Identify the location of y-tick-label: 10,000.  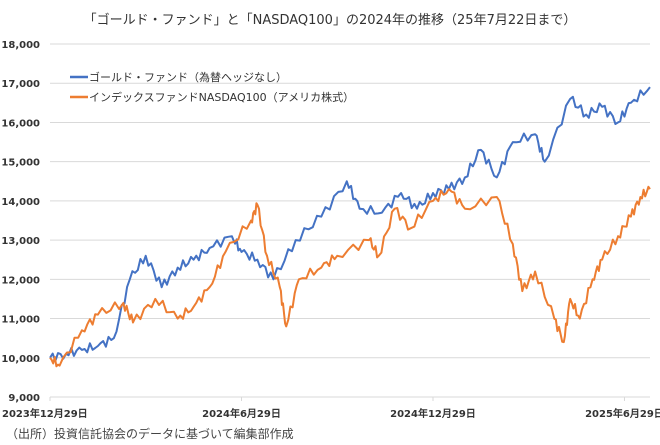
(20, 359).